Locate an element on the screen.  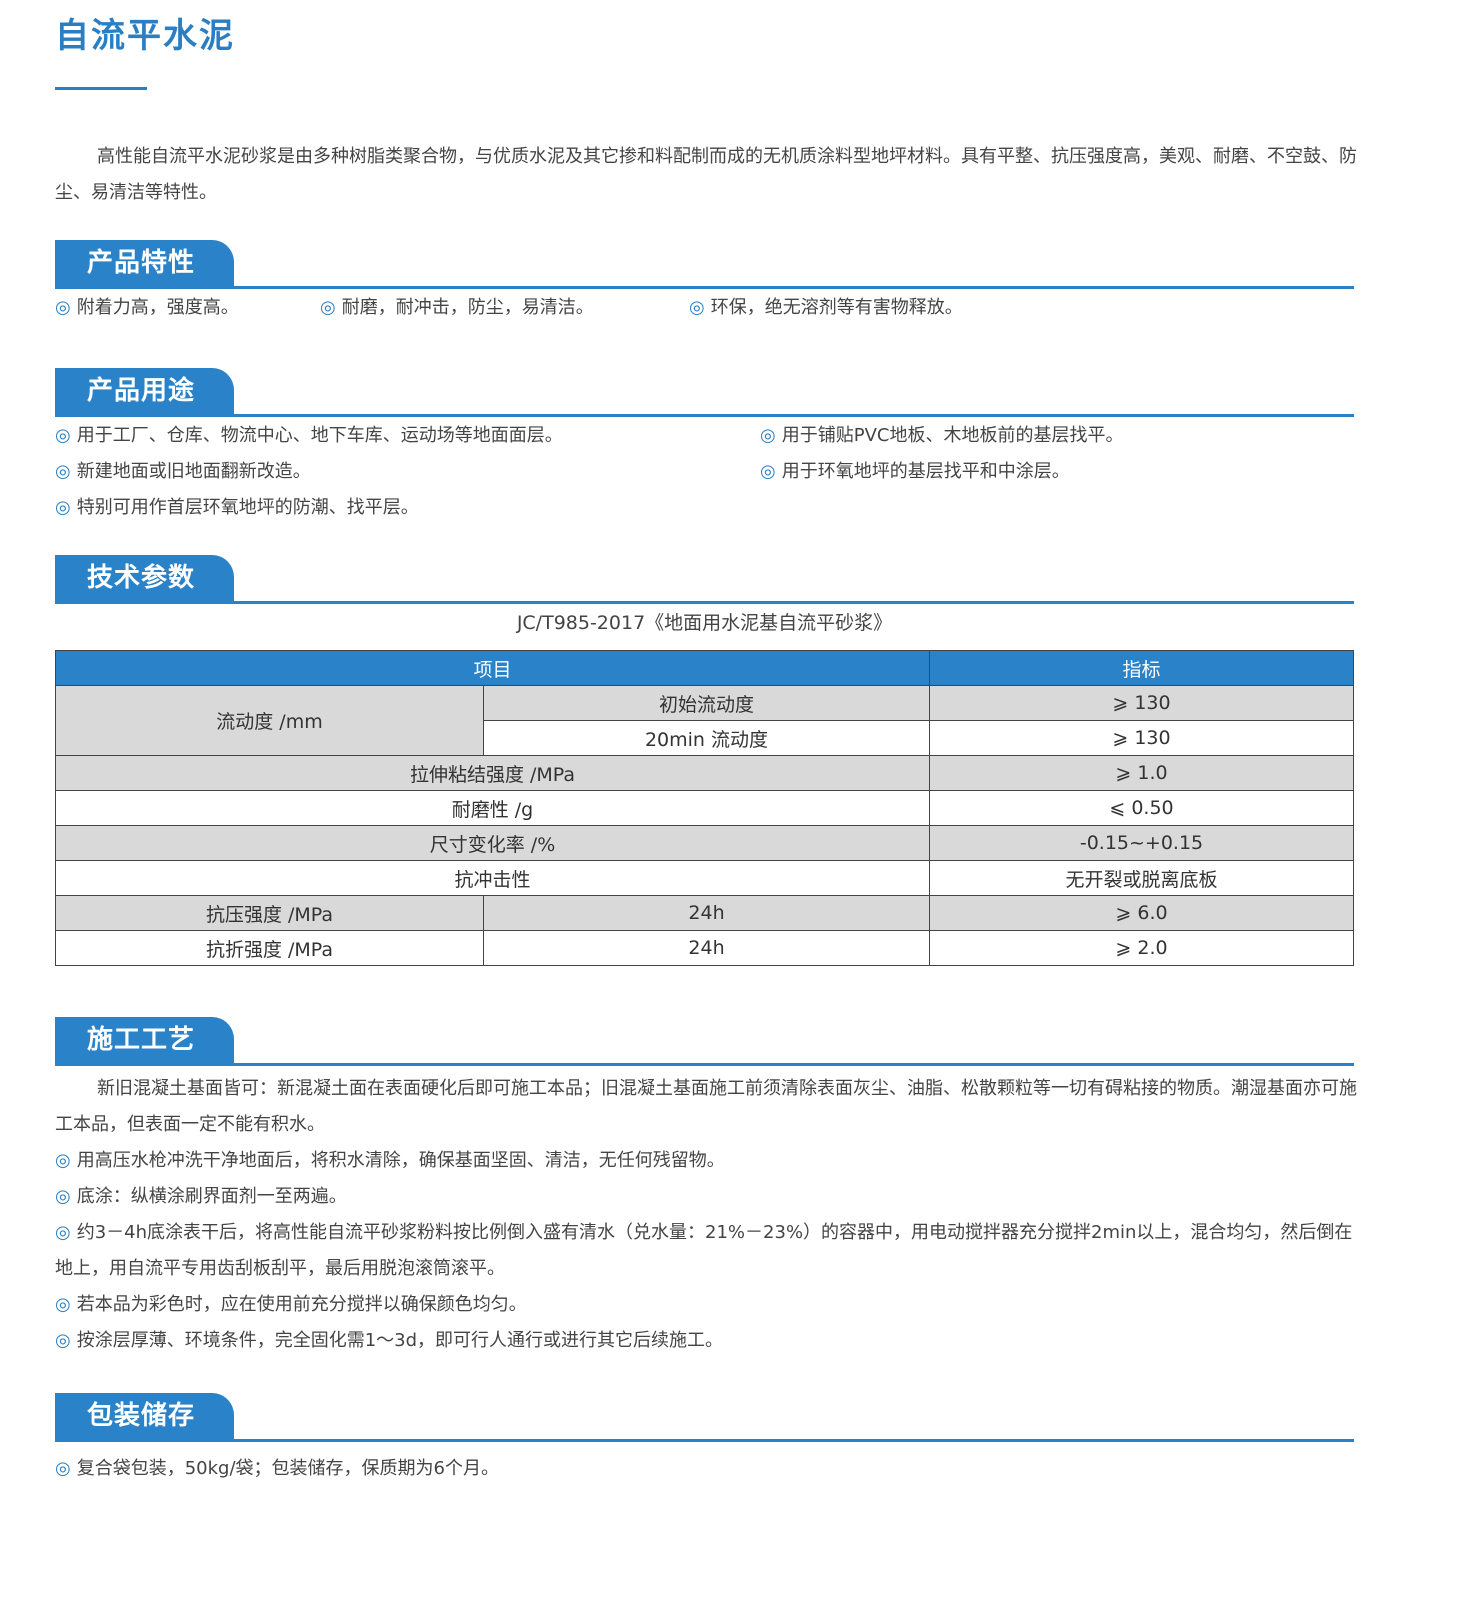
table-row: 尺寸变化率 /% -0.15~+0.15 is located at coordinates (704, 843).